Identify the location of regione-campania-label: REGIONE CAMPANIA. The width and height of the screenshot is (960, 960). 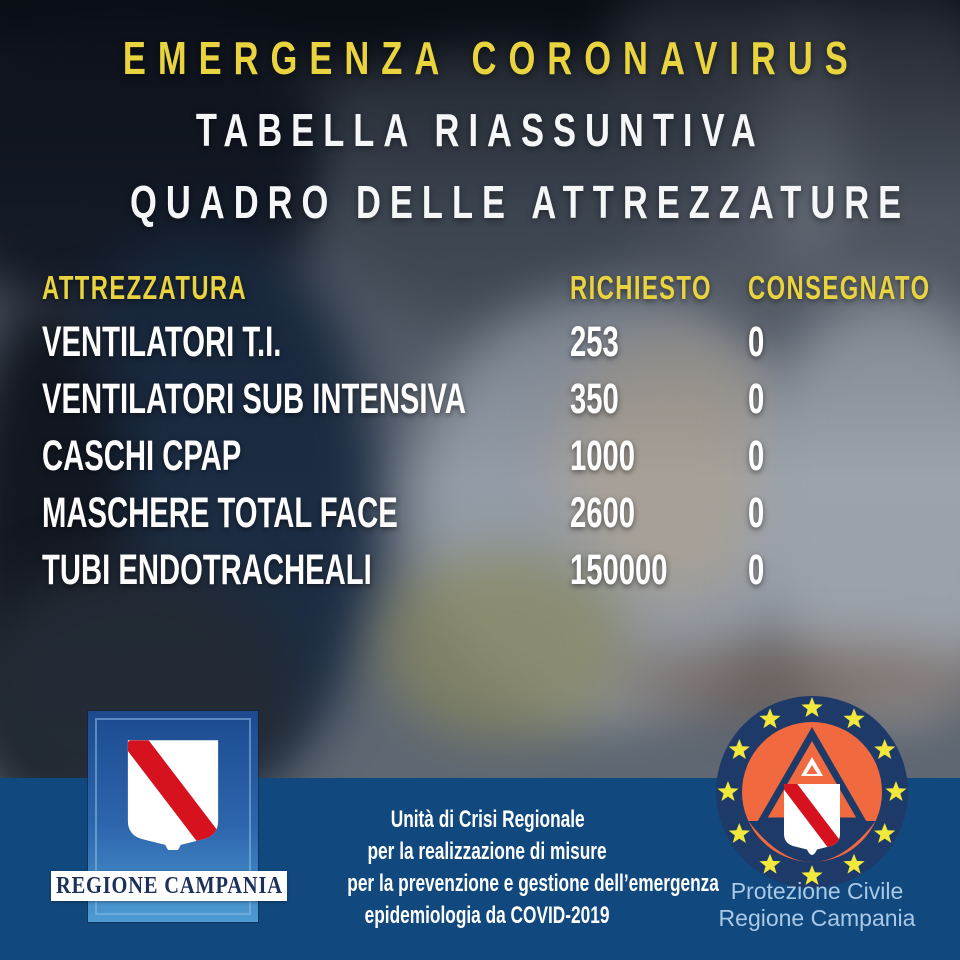
(169, 885).